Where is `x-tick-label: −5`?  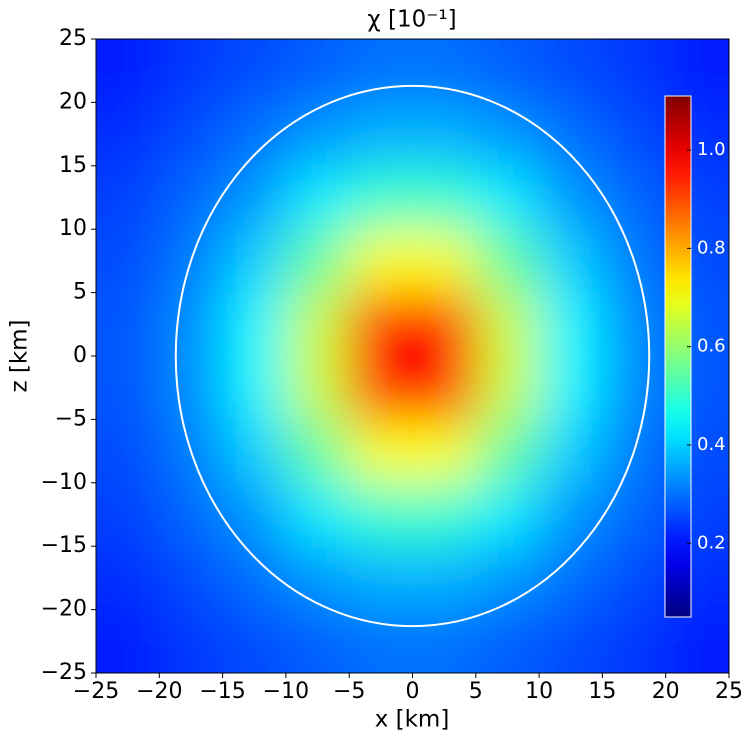 x-tick-label: −5 is located at coordinates (349, 691).